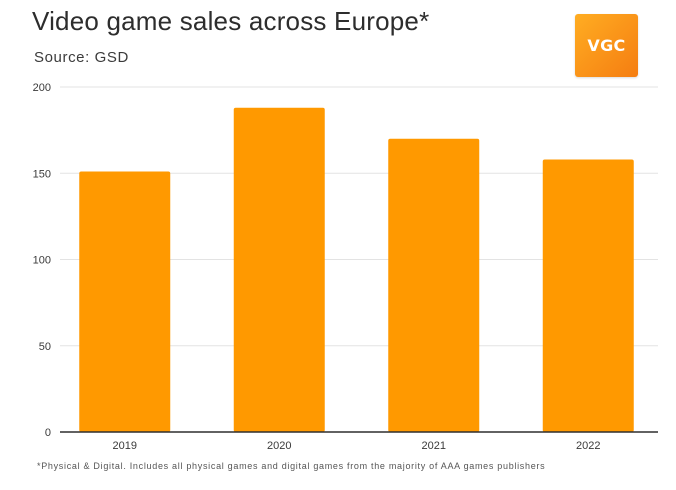 The width and height of the screenshot is (676, 490). I want to click on y-tick-label: 150, so click(42, 174).